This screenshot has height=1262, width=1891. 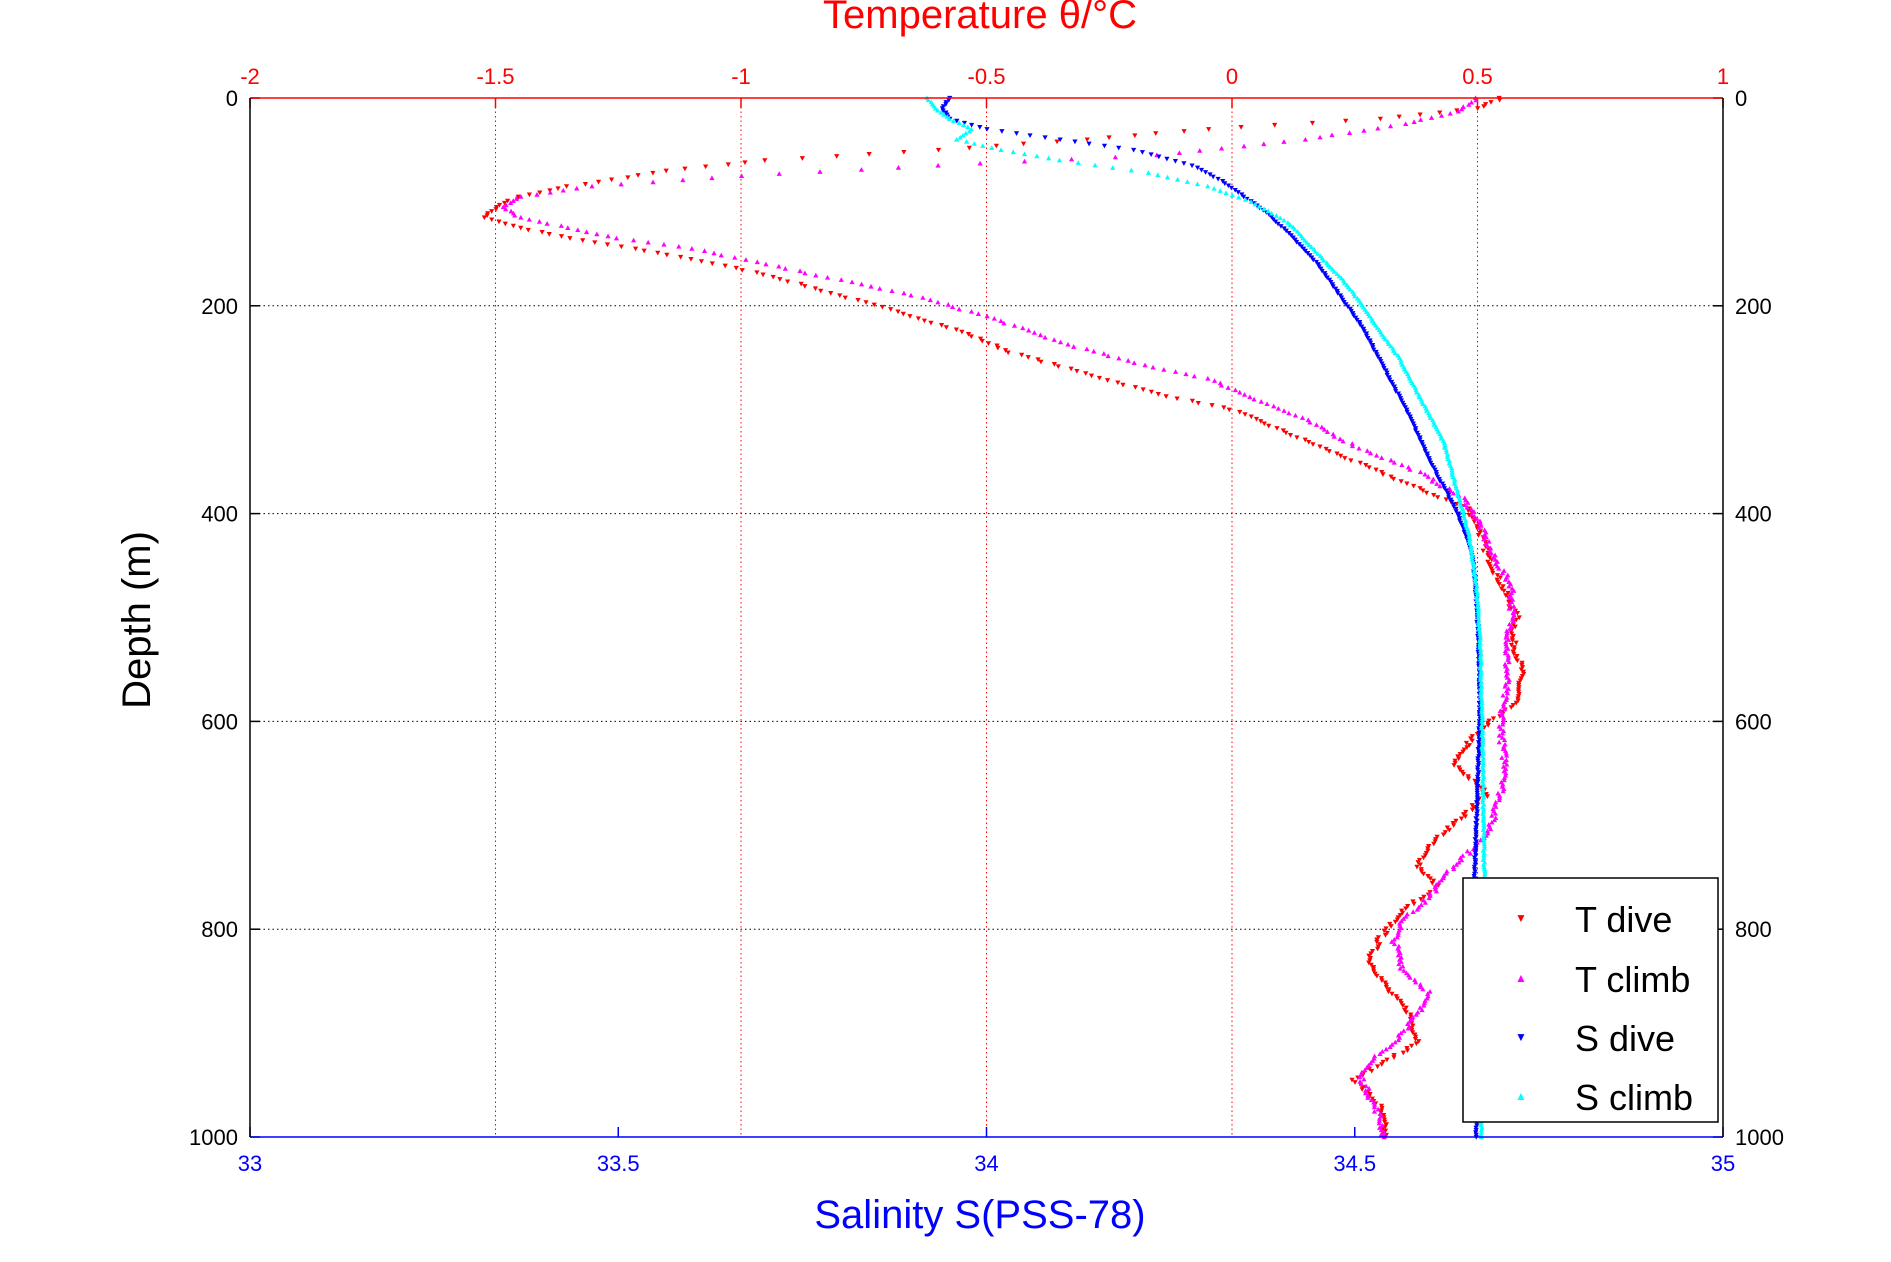 What do you see at coordinates (1604, 1097) in the screenshot?
I see `legend-entry-s-climb: ▲ S climb` at bounding box center [1604, 1097].